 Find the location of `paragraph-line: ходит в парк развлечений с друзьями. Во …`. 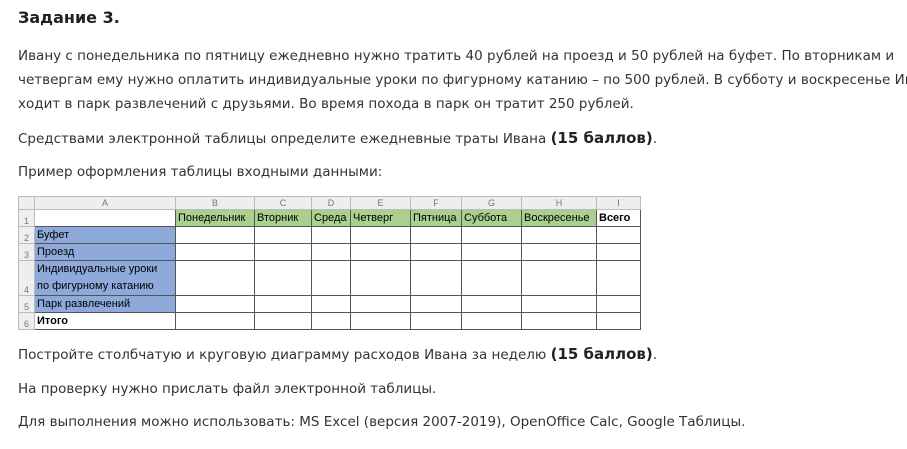

paragraph-line: ходит в парк развлечений с друзьями. Во … is located at coordinates (326, 104).